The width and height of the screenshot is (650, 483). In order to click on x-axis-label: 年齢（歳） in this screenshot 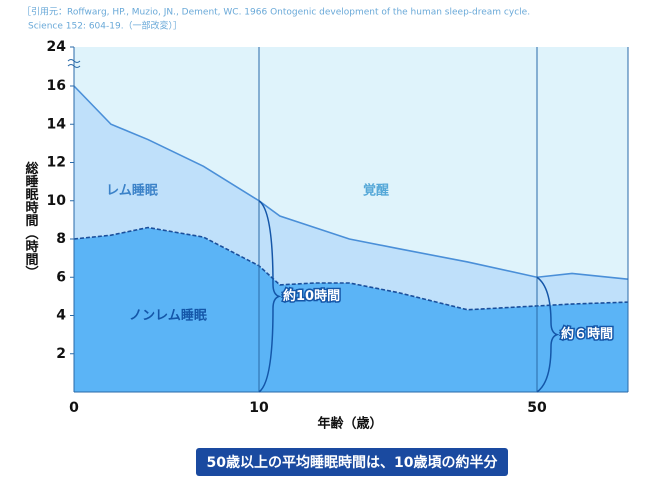, I will do `click(349, 424)`.